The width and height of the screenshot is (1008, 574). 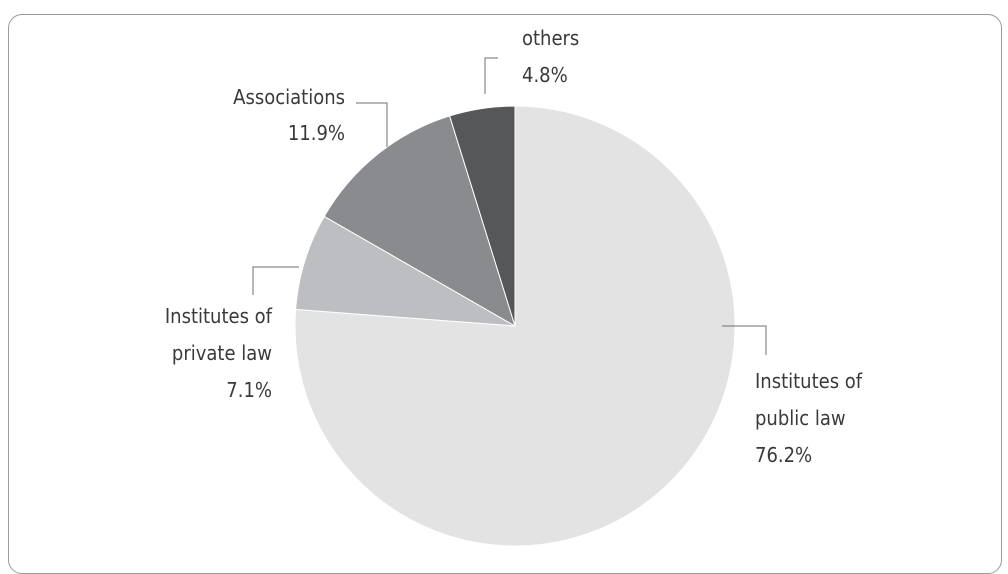 What do you see at coordinates (482, 216) in the screenshot?
I see `slice-others` at bounding box center [482, 216].